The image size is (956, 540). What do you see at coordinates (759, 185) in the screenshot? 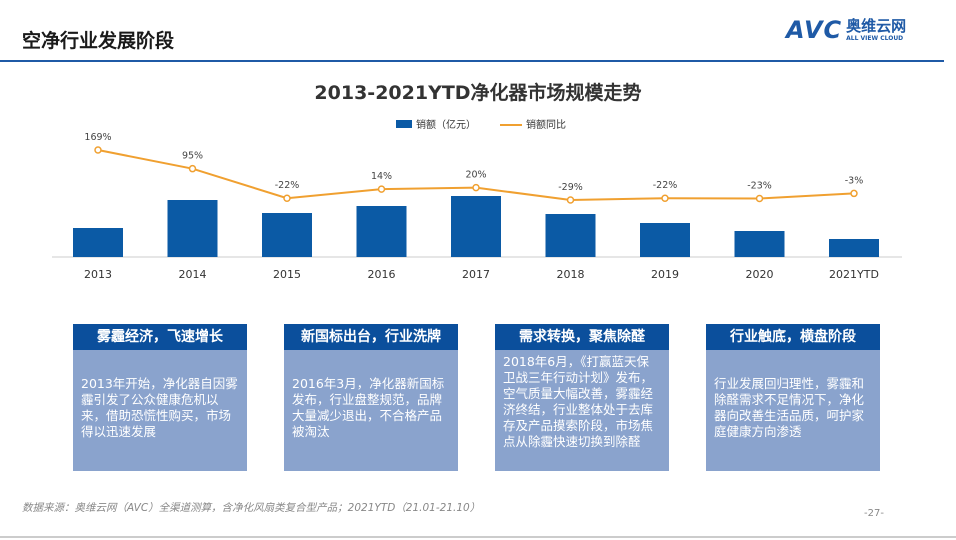
I see `data-label: -23%` at bounding box center [759, 185].